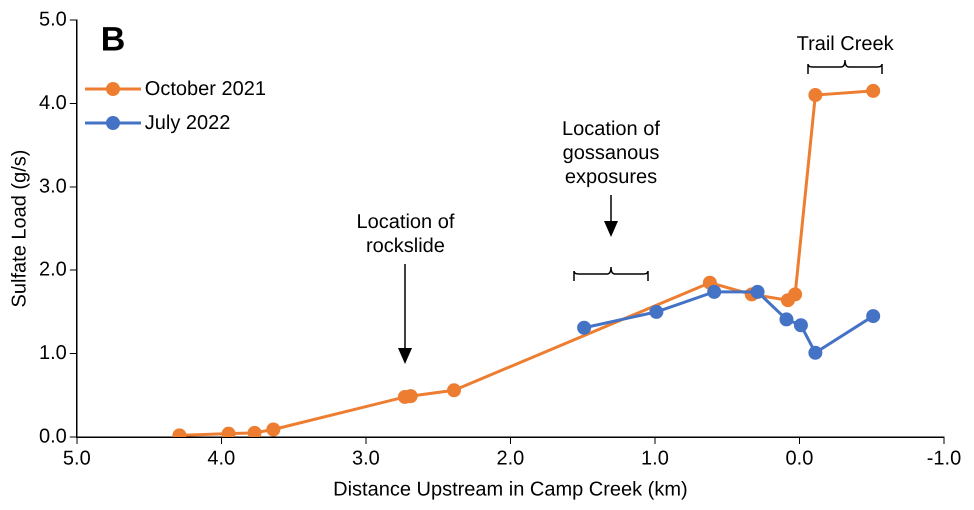  I want to click on x-tick-label: 4.0, so click(221, 459).